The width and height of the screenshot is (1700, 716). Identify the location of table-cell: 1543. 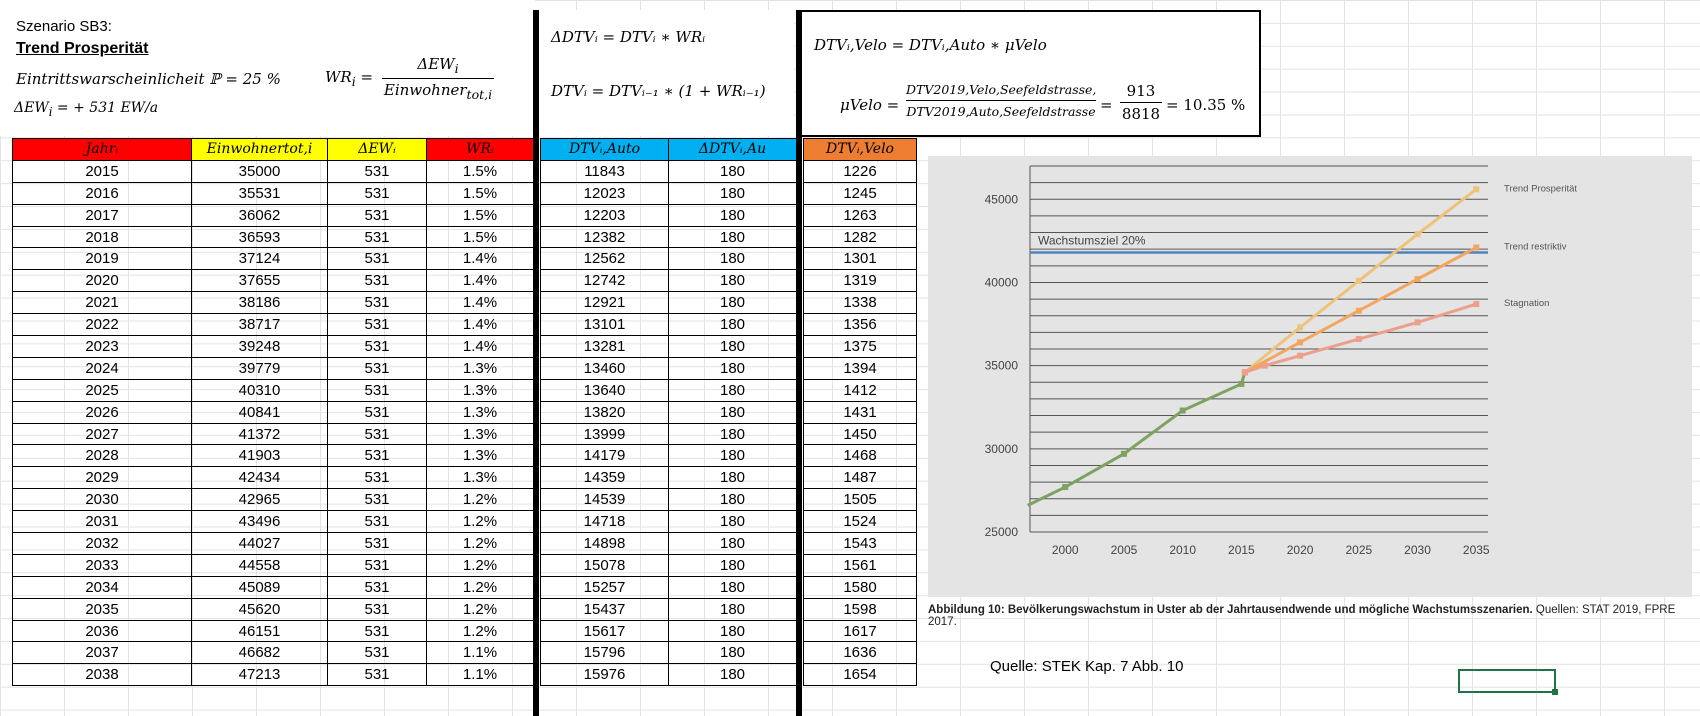
(860, 543).